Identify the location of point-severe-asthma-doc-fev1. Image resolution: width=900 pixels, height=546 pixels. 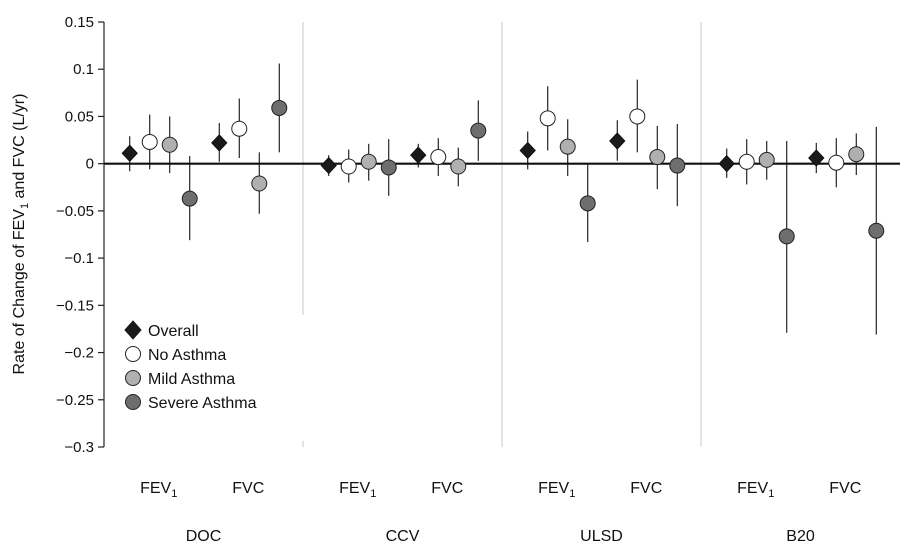
(189, 198).